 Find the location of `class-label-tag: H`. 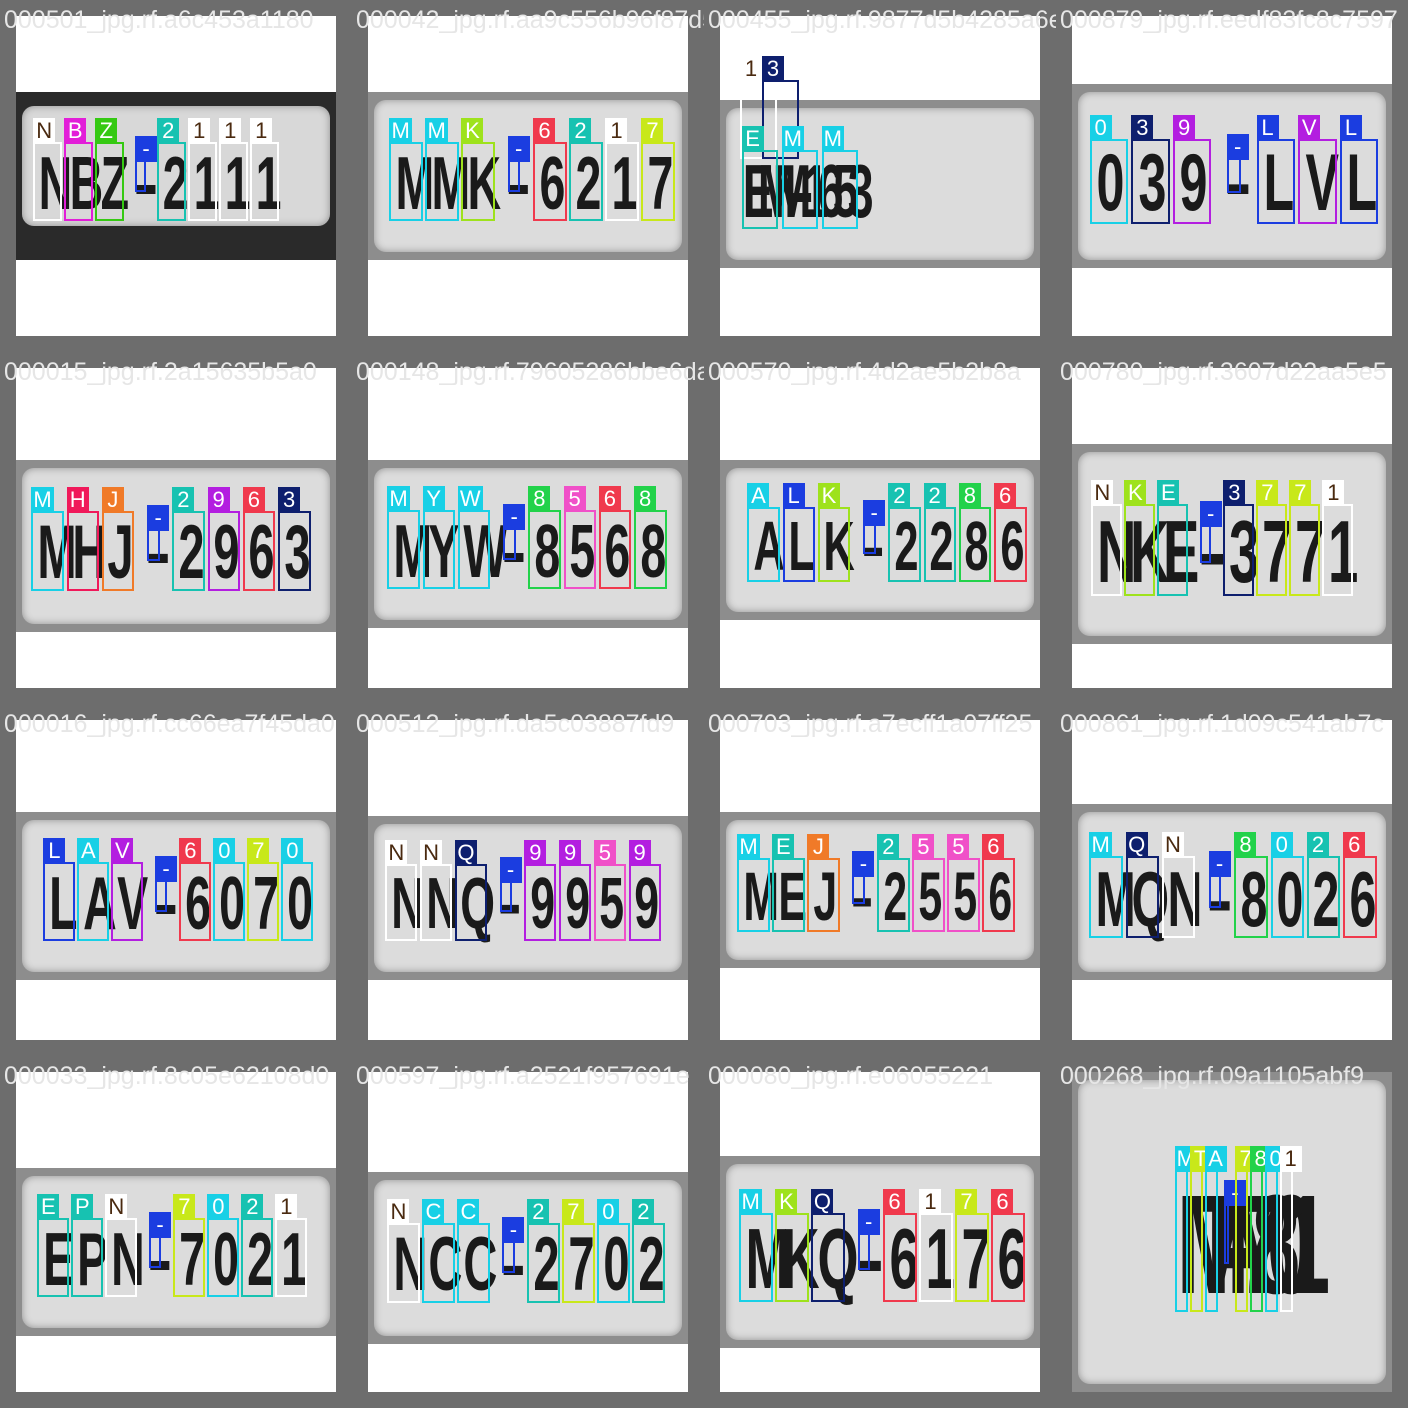

class-label-tag: H is located at coordinates (77, 500).